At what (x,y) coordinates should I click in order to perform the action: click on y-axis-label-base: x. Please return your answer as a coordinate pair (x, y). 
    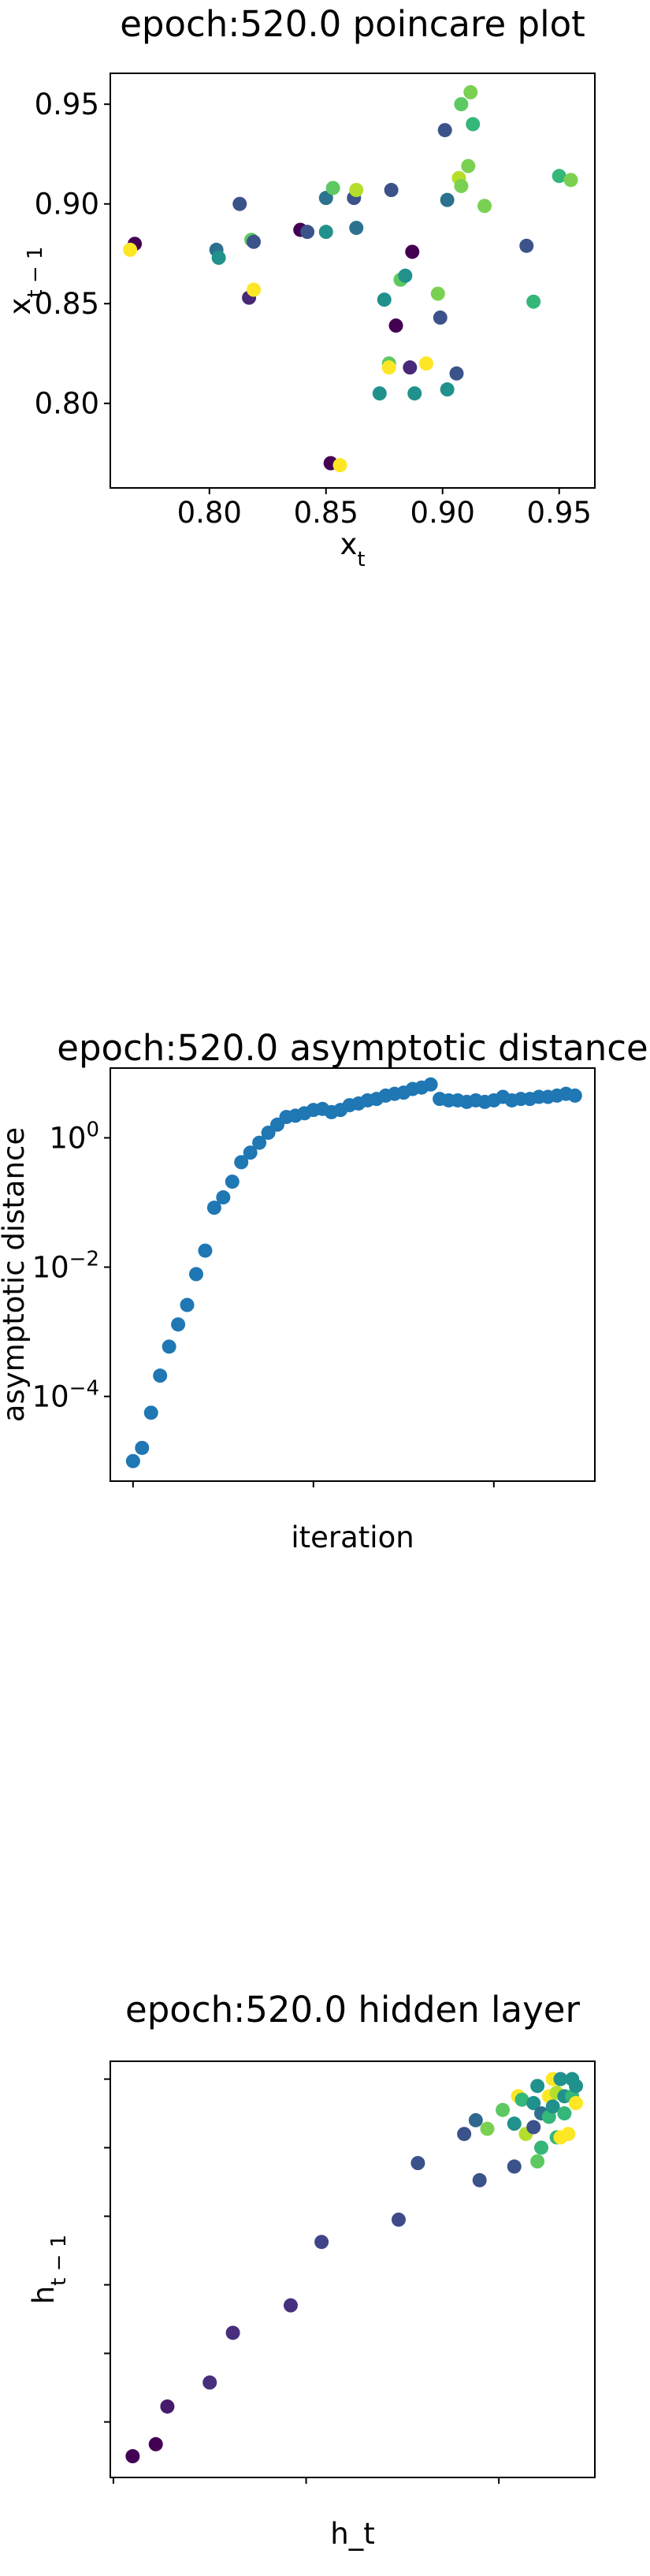
    Looking at the image, I should click on (20, 306).